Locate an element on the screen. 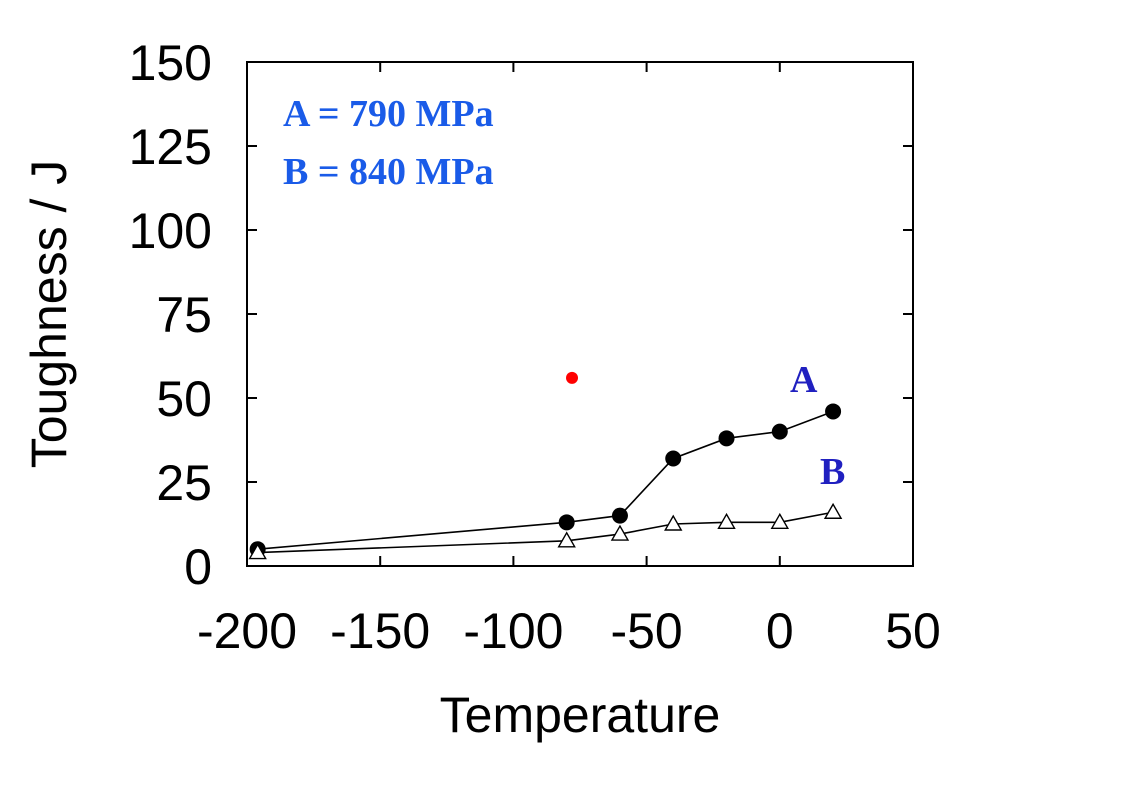  y-tick-label: 150 is located at coordinates (170, 63).